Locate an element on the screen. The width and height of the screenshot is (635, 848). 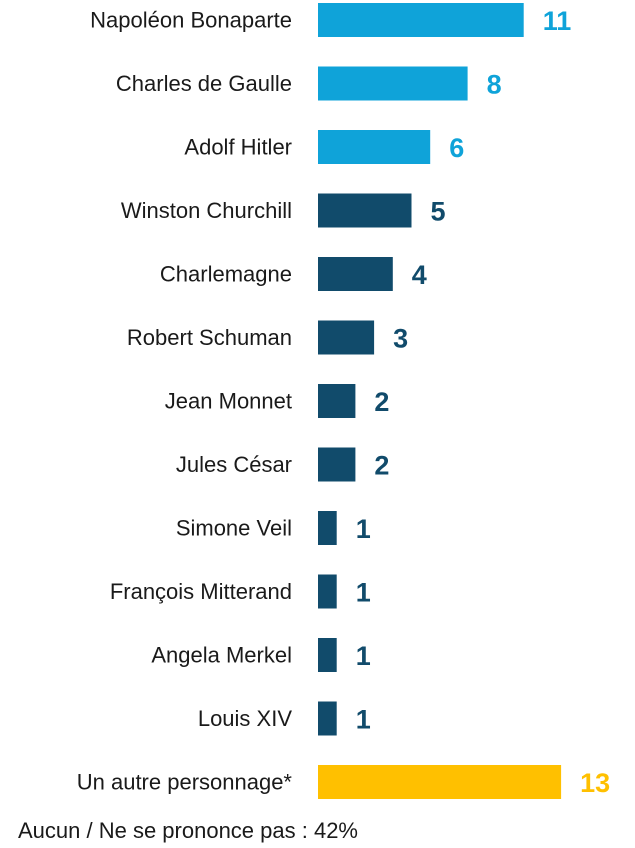
category-label: François Mitterand is located at coordinates (201, 591).